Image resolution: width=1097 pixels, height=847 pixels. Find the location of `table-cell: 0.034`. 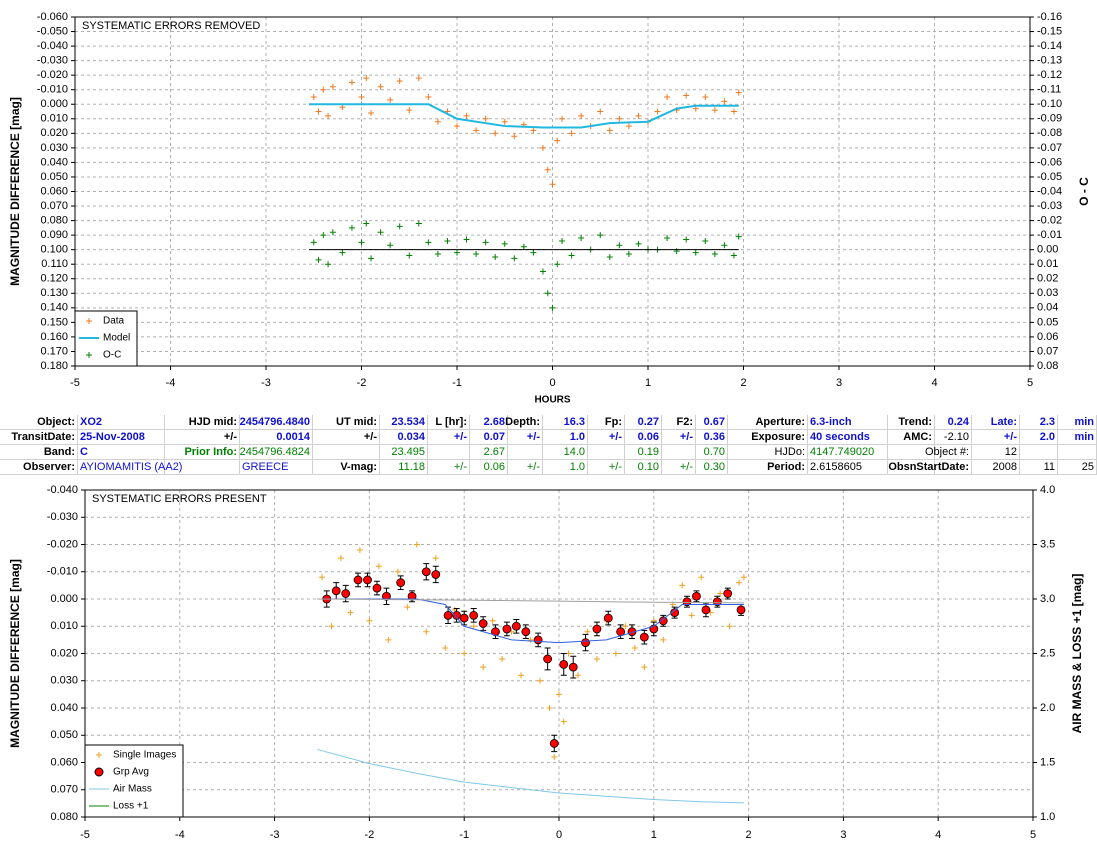

table-cell: 0.034 is located at coordinates (404, 437).